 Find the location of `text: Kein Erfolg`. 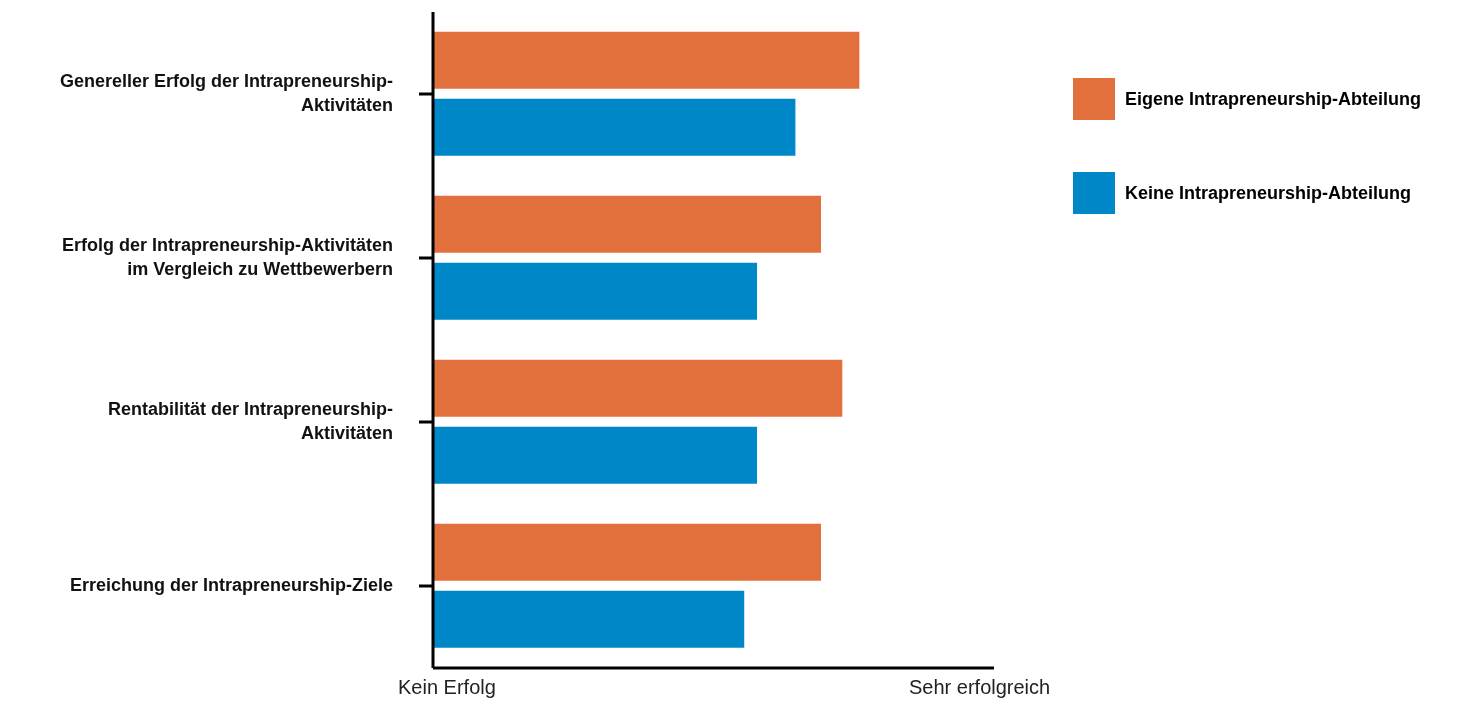

text: Kein Erfolg is located at coordinates (447, 687).